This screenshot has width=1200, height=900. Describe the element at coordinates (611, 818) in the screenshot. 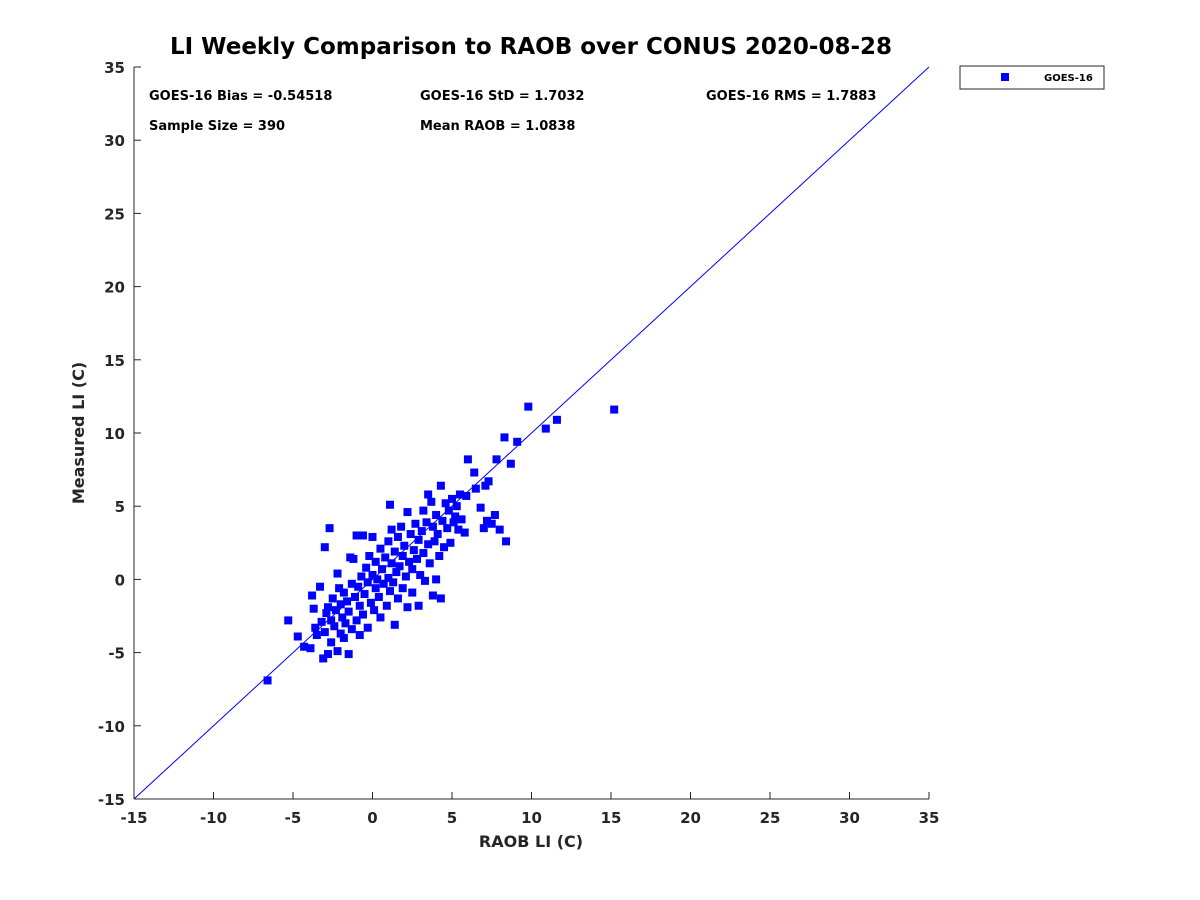

I see `x-tick-label: 15` at that location.